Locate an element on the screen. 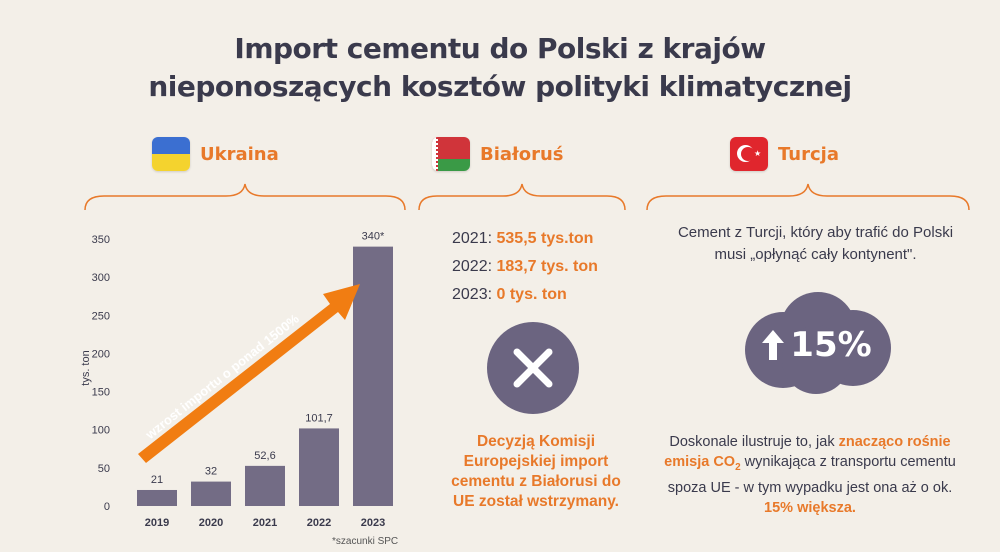 The image size is (1000, 552). year: 2021: is located at coordinates (472, 238).